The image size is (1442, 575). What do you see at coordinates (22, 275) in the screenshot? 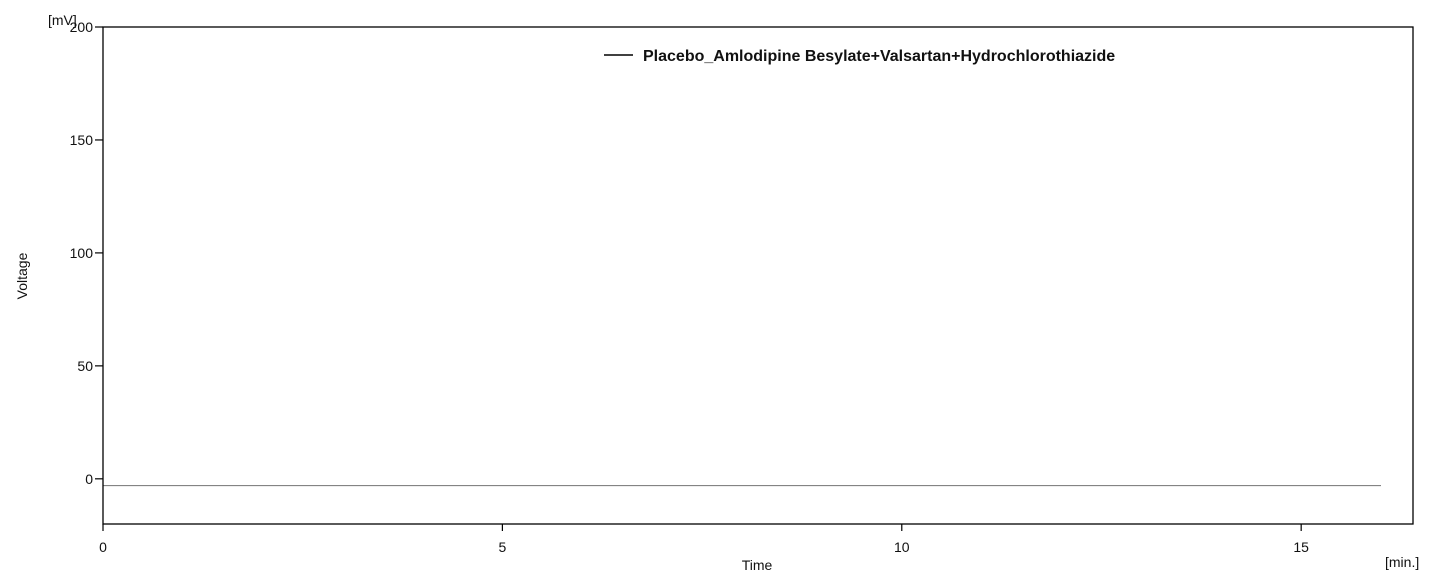
I see `y-axis-title: Voltage` at bounding box center [22, 275].